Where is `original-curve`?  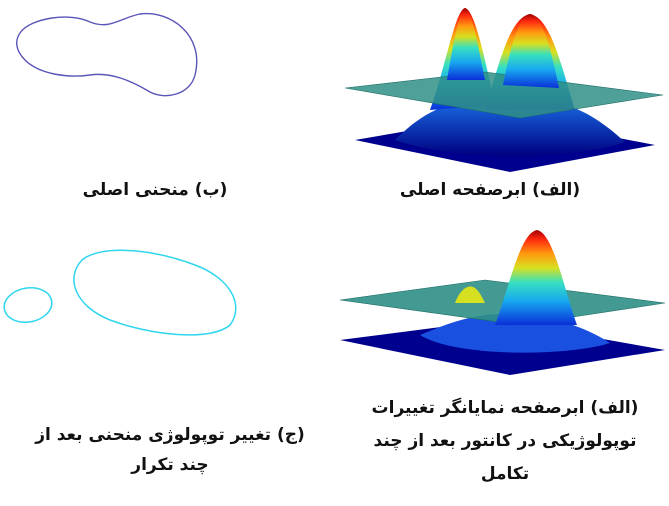 original-curve is located at coordinates (107, 54).